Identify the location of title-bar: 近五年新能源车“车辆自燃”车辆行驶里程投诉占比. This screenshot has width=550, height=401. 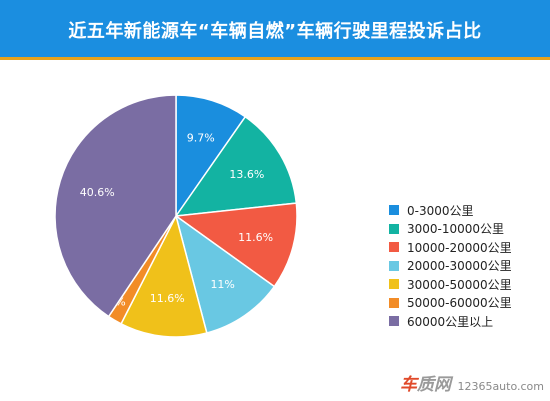
(275, 30).